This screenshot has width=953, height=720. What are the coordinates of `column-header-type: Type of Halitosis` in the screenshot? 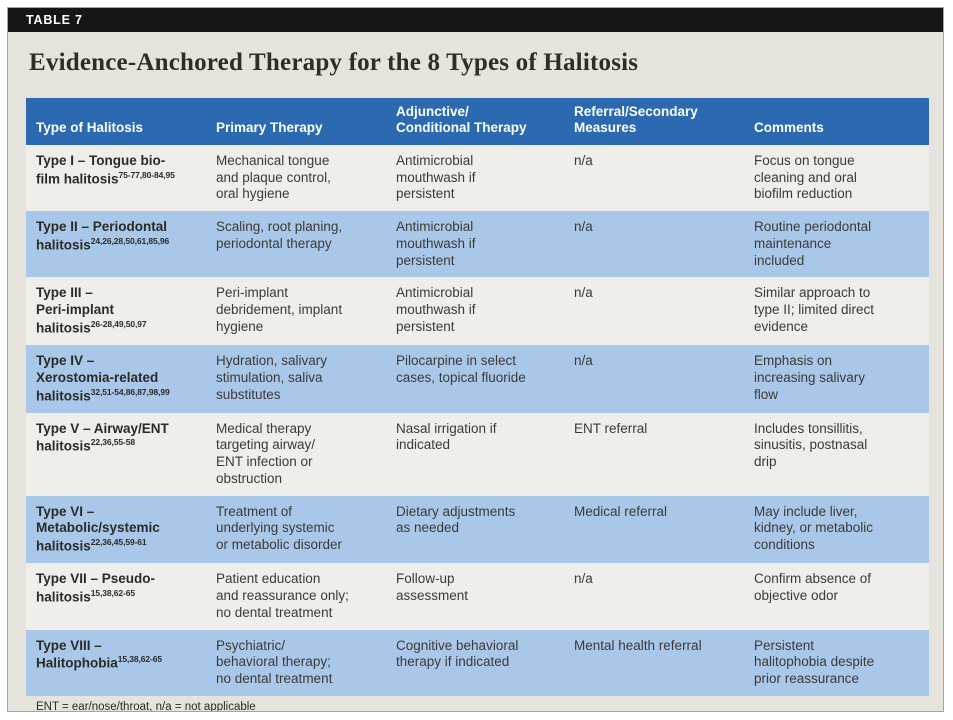 It's located at (116, 121).